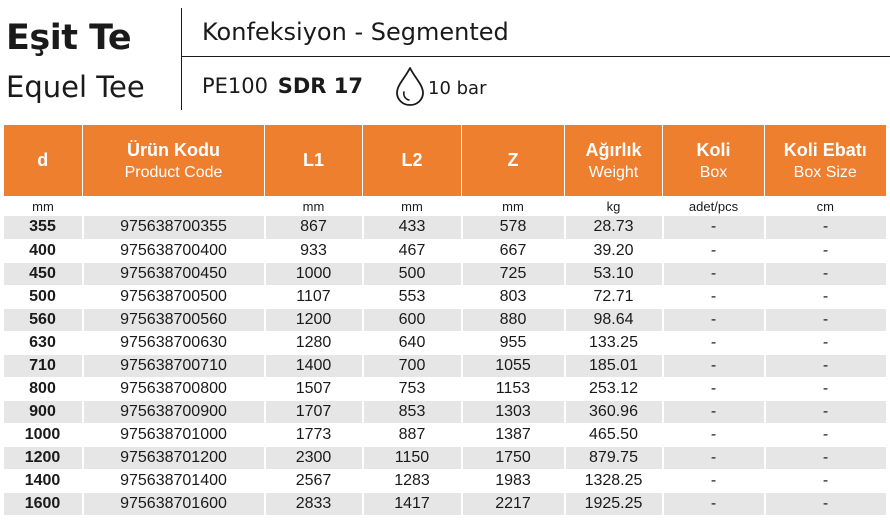  What do you see at coordinates (613, 297) in the screenshot?
I see `cell-weight: 72.71` at bounding box center [613, 297].